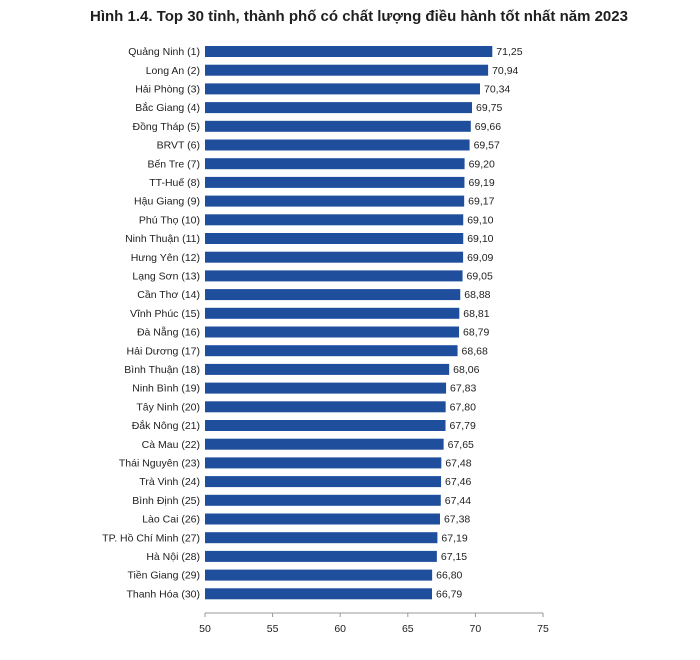  Describe the element at coordinates (463, 389) in the screenshot. I see `value-label: 67,83` at that location.